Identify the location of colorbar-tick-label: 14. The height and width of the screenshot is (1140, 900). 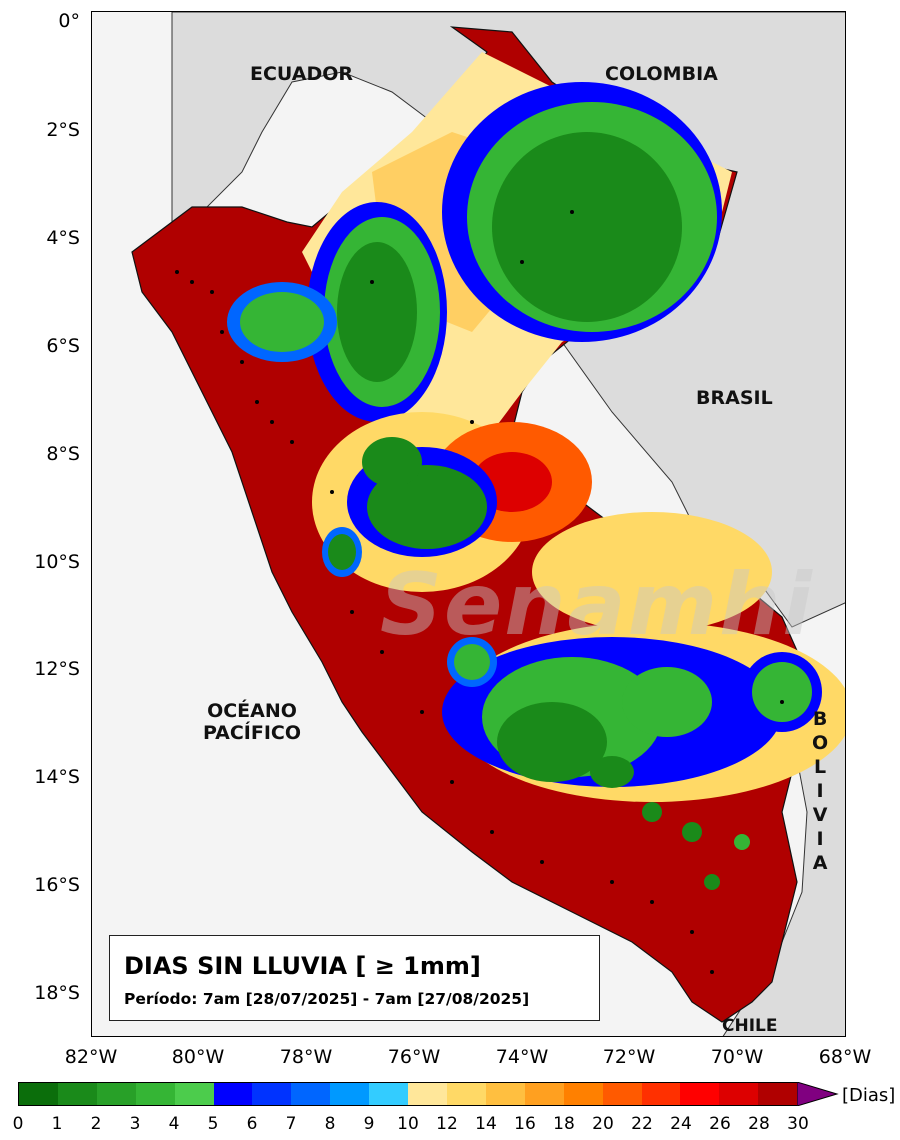
(486, 1124).